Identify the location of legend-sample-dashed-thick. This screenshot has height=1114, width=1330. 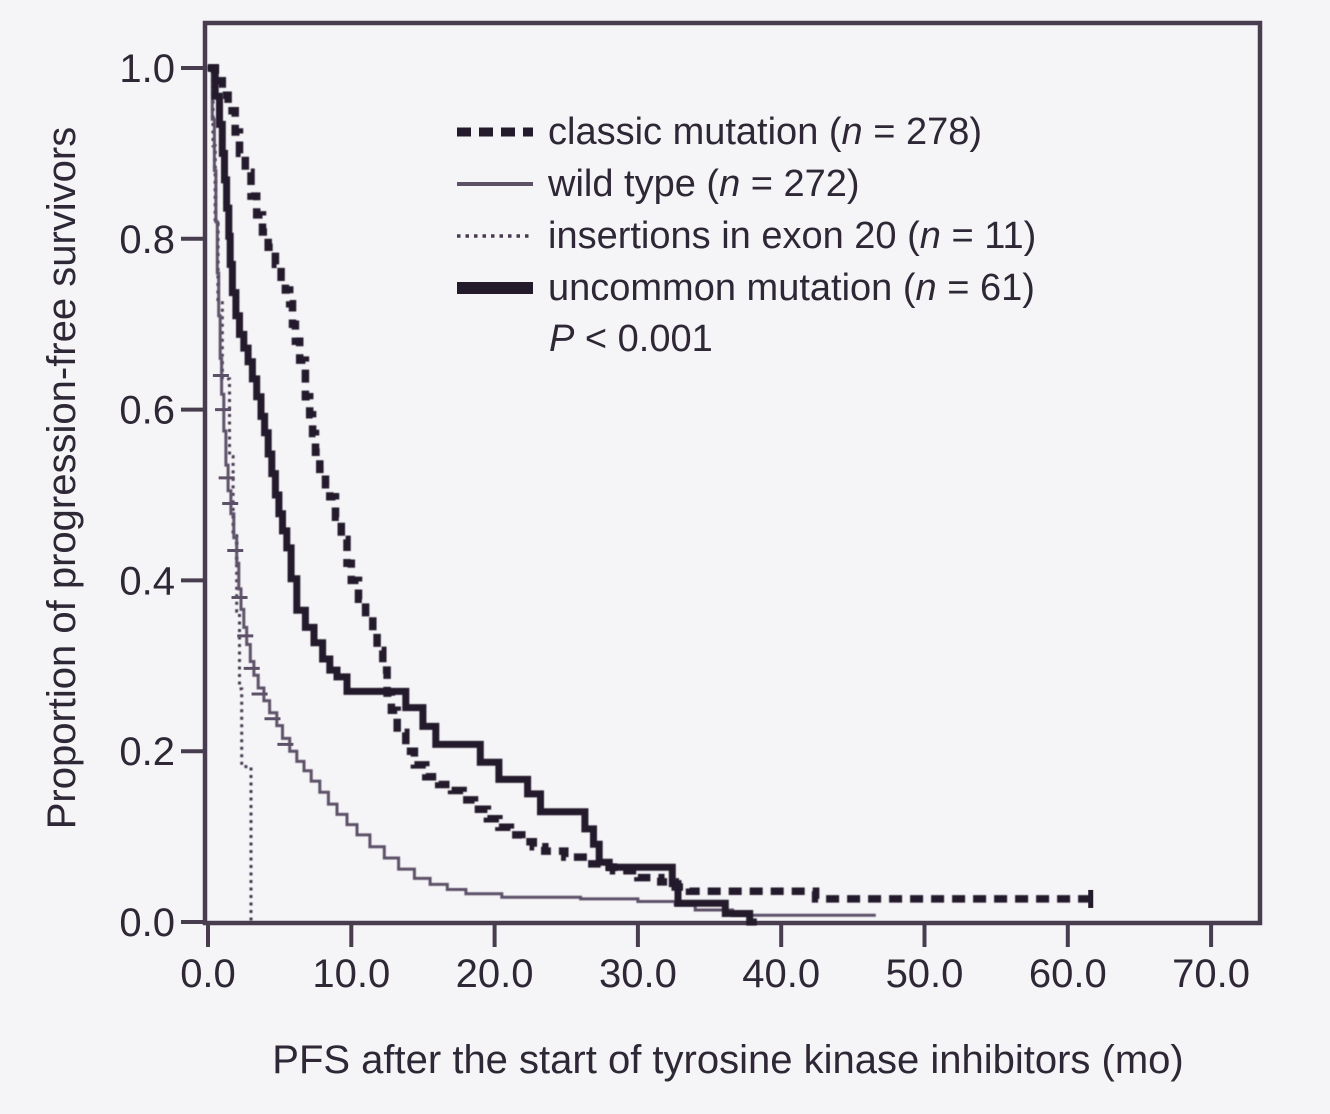
(495, 132).